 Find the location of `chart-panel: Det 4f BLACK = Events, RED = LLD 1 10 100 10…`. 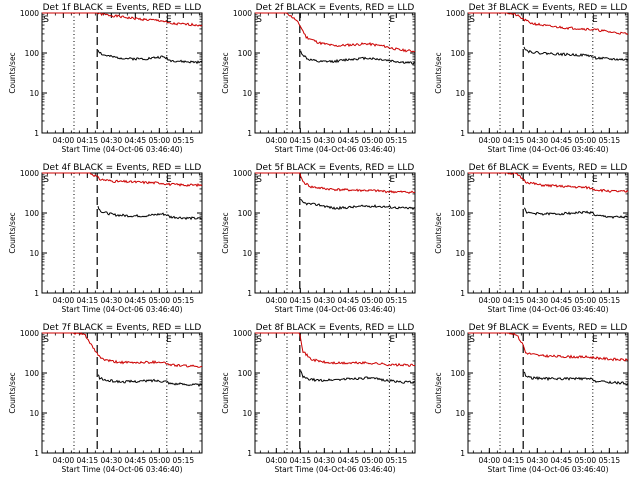

chart-panel: Det 4f BLACK = Events, RED = LLD 1 10 100 10… is located at coordinates (105, 238).